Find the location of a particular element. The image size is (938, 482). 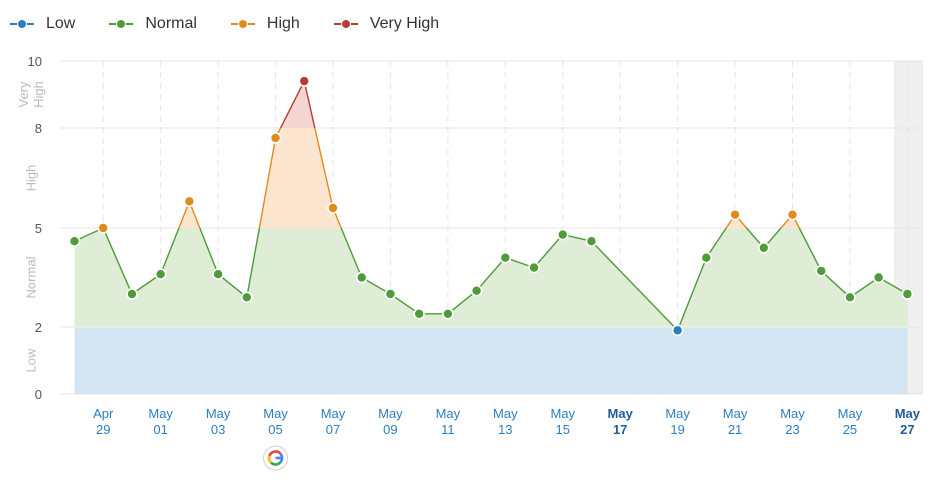

x-tick-day: 21 is located at coordinates (735, 429).